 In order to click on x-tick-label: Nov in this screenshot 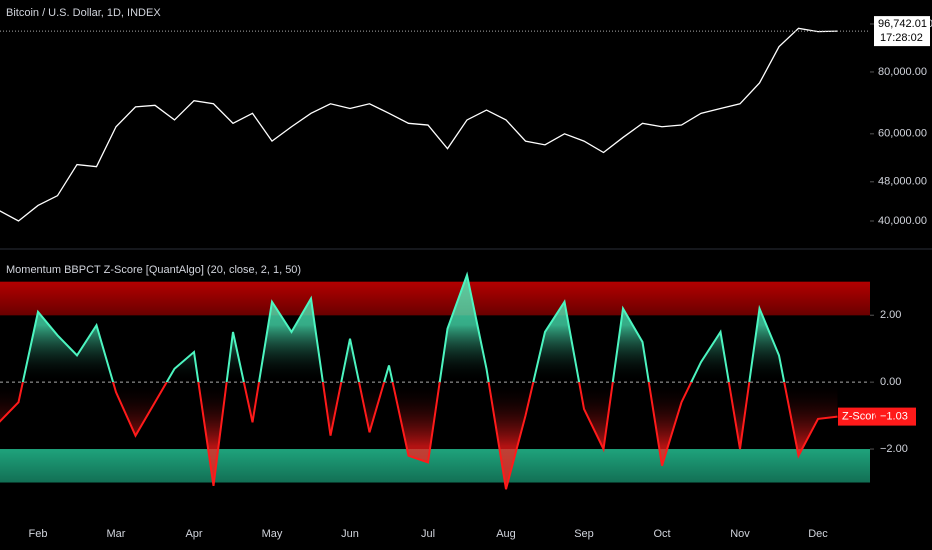, I will do `click(740, 534)`.